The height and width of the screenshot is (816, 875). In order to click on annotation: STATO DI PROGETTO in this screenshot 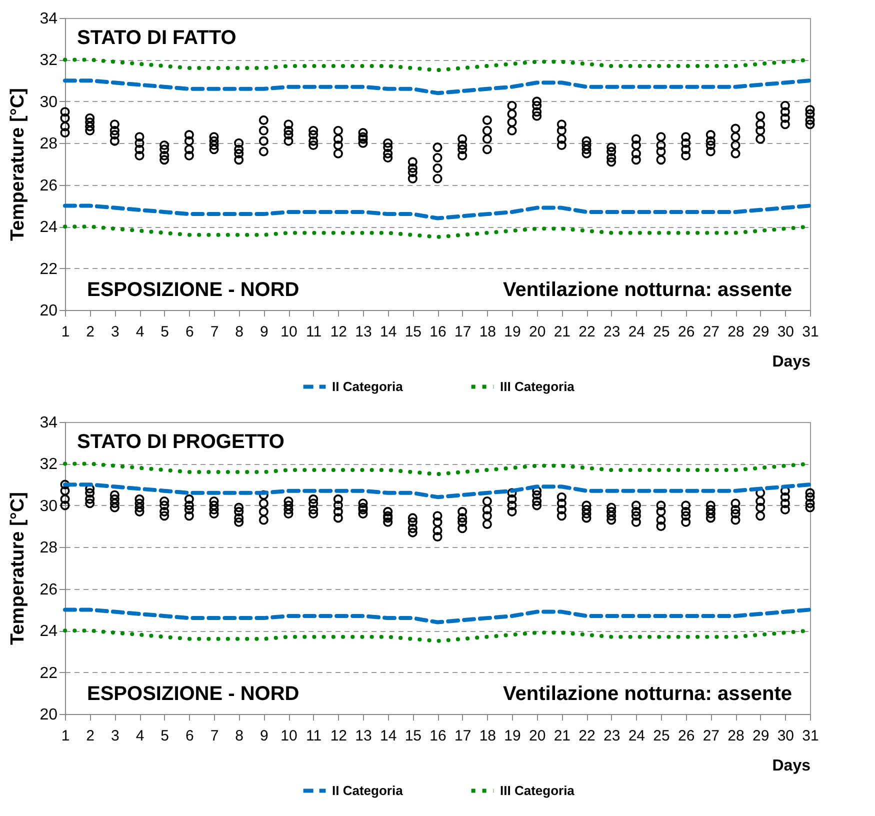, I will do `click(180, 442)`.